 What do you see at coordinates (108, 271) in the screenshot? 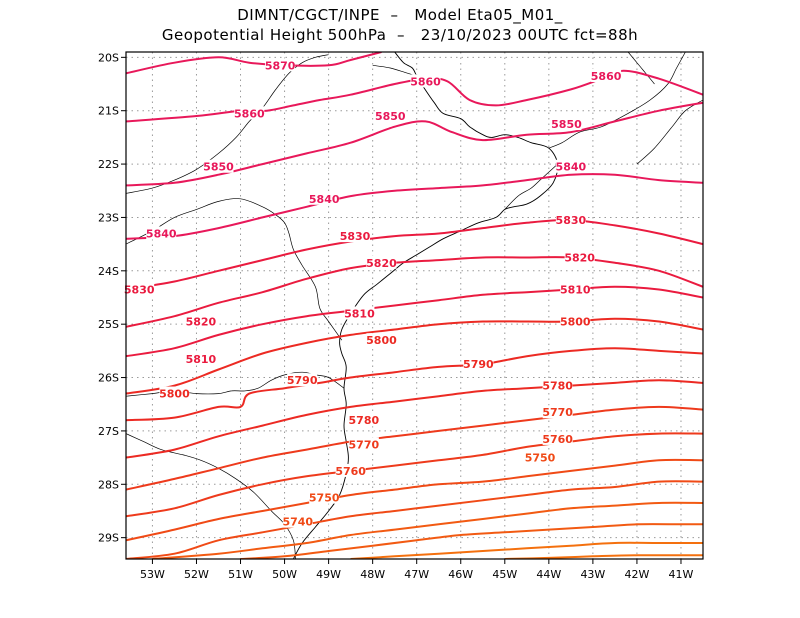
I see `y-tick-label: 24S` at bounding box center [108, 271].